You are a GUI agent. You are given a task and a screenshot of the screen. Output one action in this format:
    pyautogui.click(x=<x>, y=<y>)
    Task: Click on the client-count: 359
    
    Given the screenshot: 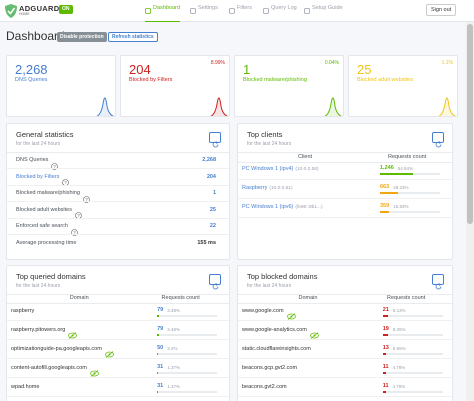 What is the action you would take?
    pyautogui.click(x=385, y=206)
    